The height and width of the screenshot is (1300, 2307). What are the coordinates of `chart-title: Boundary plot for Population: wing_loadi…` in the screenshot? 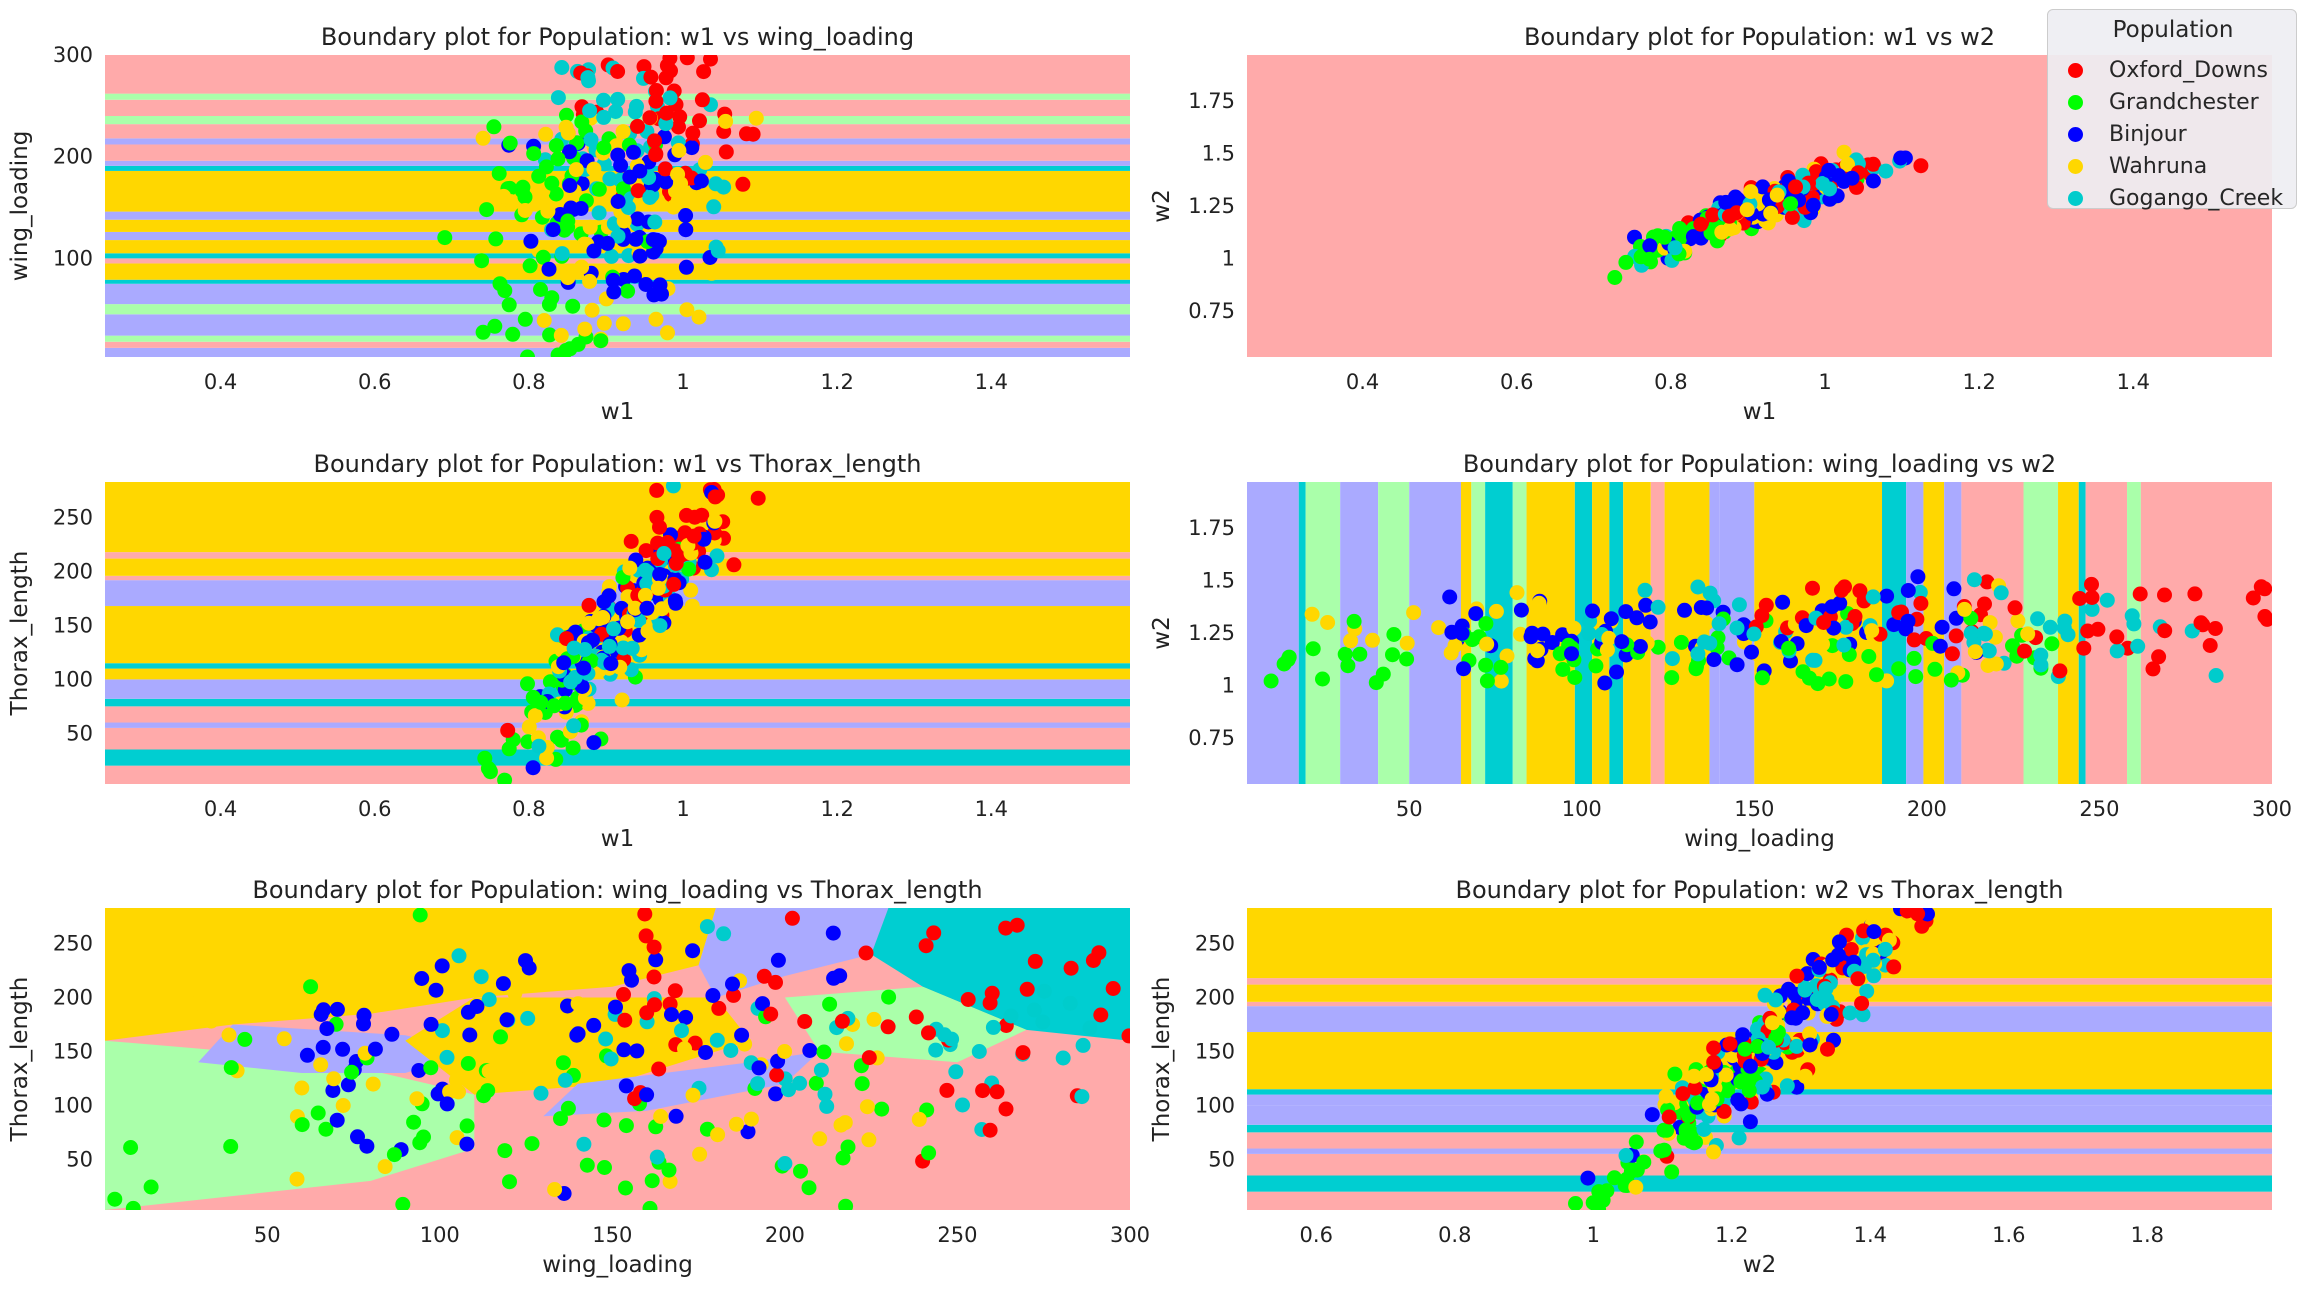 It's located at (1759, 464).